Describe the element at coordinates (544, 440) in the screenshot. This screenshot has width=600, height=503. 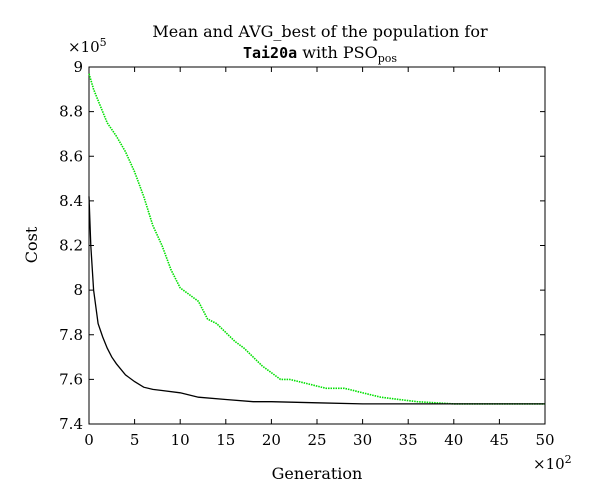
I see `x-tick-label: 50` at that location.